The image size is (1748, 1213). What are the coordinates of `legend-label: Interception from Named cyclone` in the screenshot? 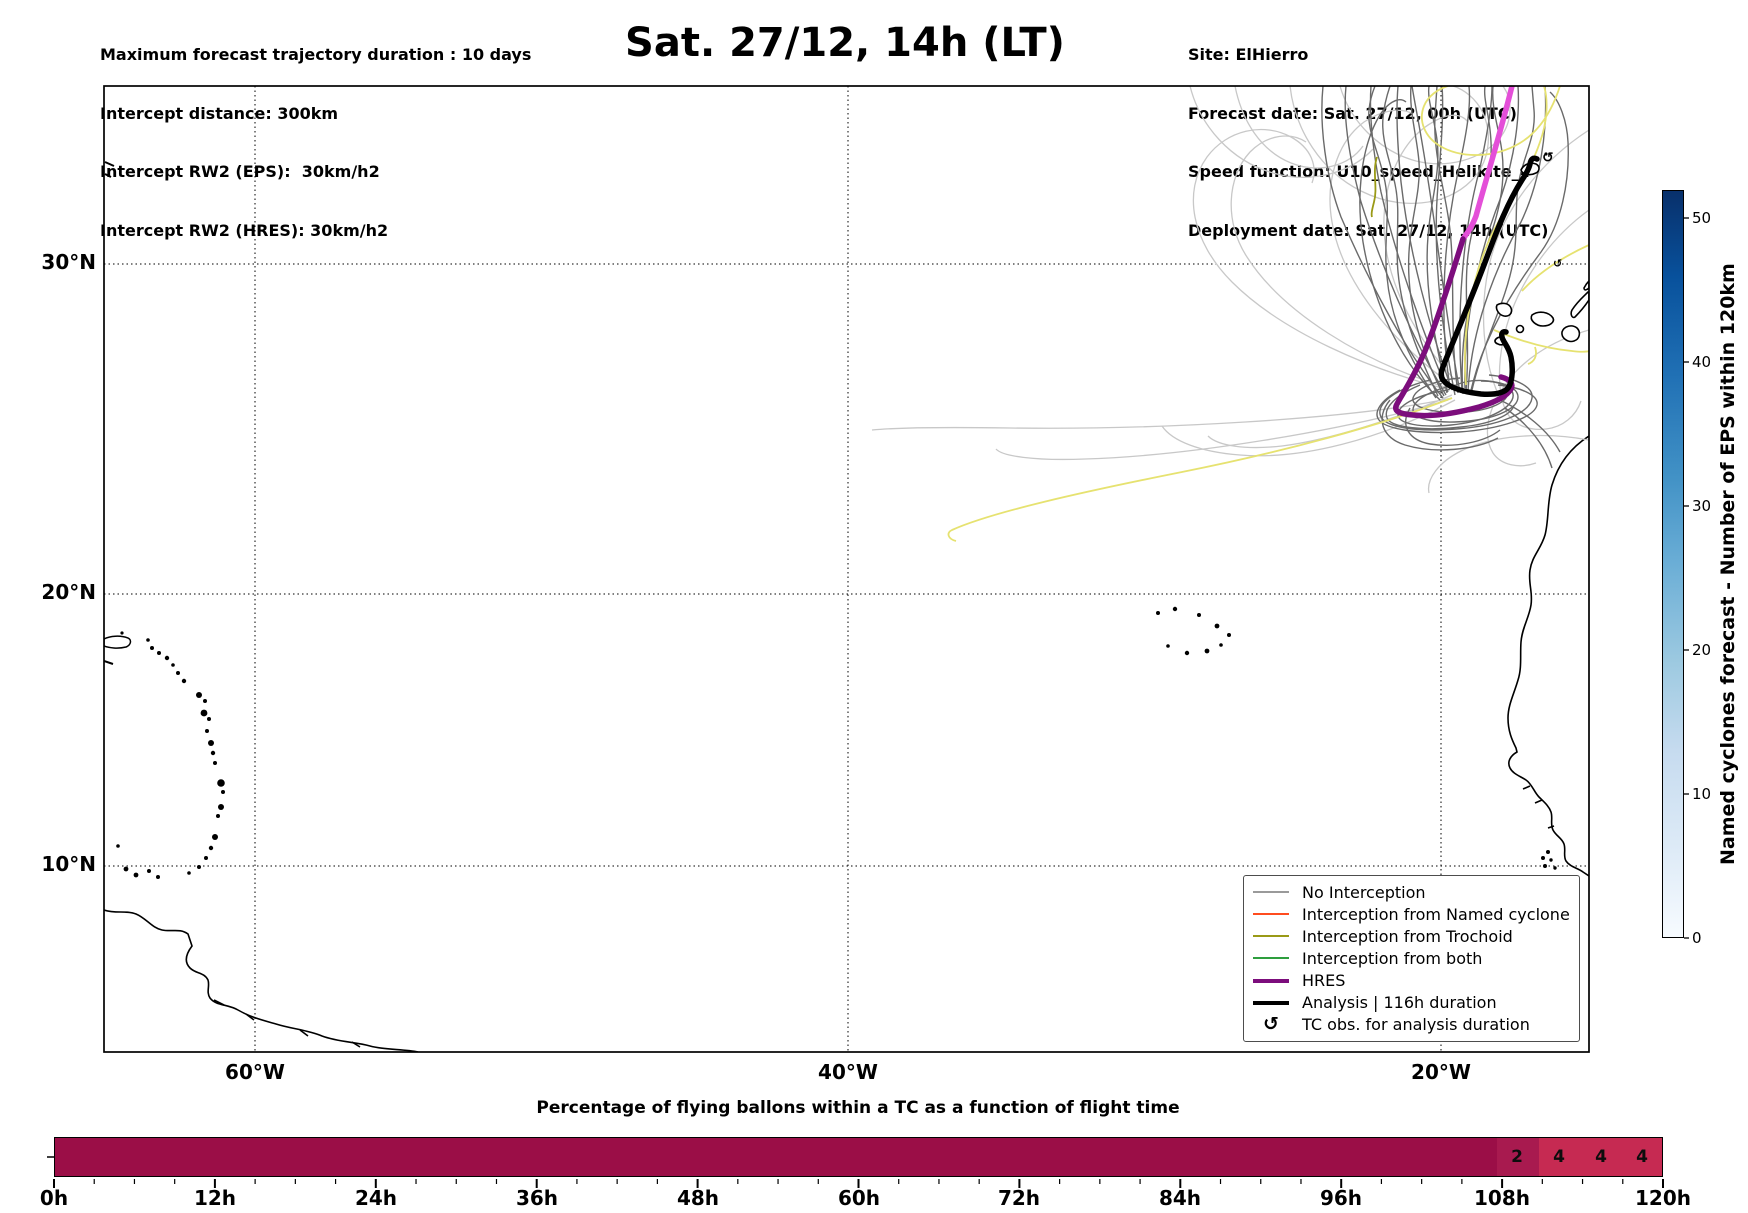 It's located at (1436, 914).